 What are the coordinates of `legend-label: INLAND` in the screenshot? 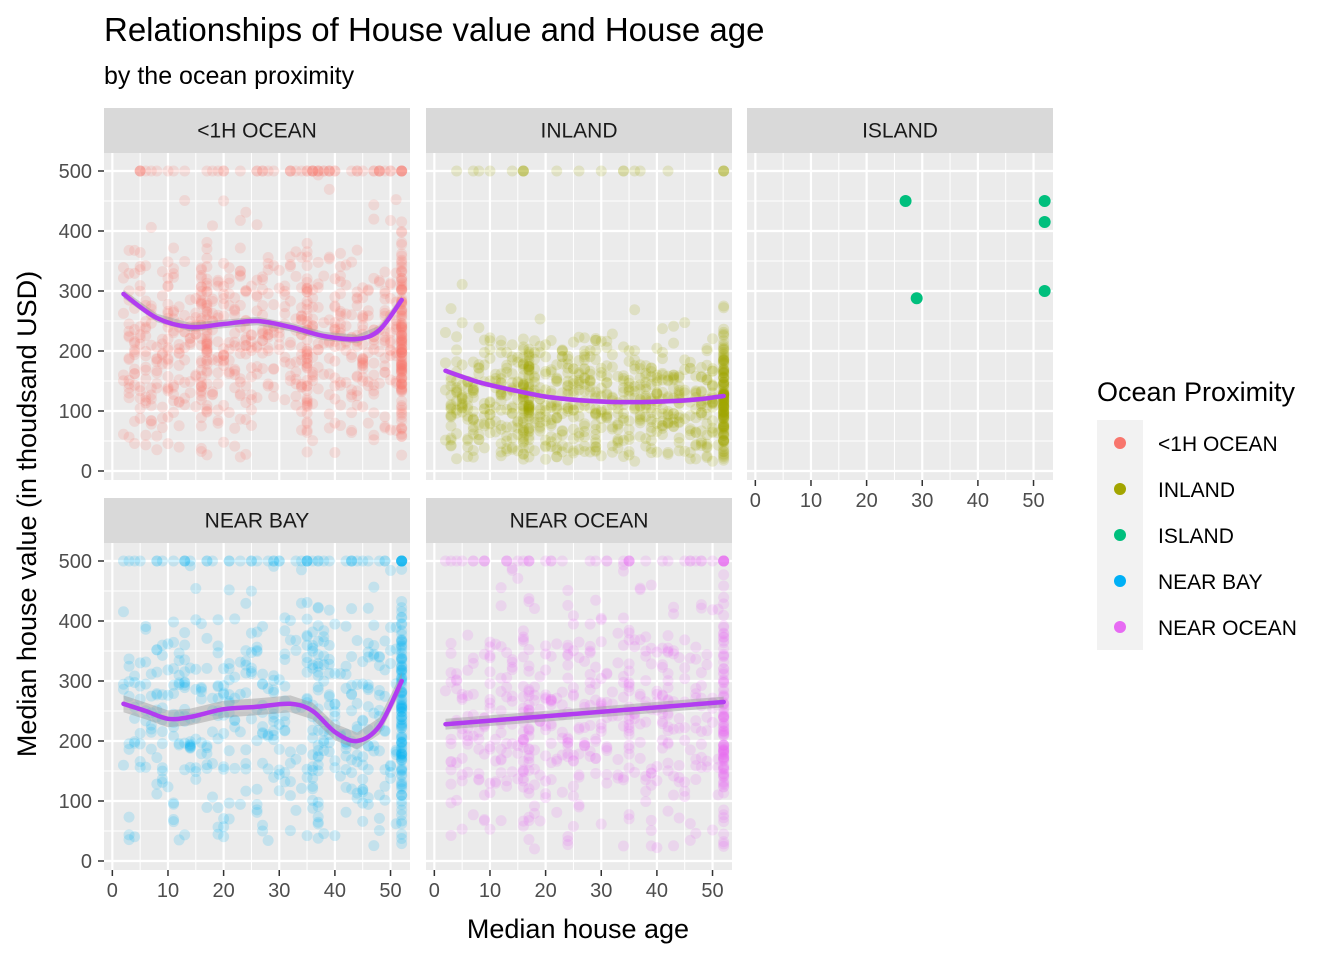 It's located at (1196, 490).